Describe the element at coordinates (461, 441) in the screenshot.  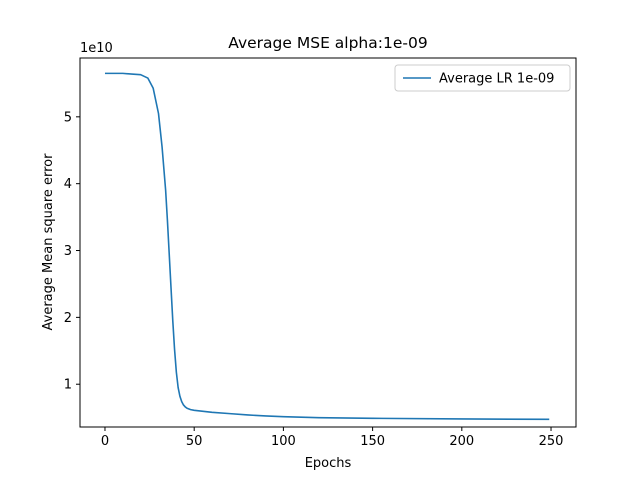
I see `x-tick-label: 200` at that location.